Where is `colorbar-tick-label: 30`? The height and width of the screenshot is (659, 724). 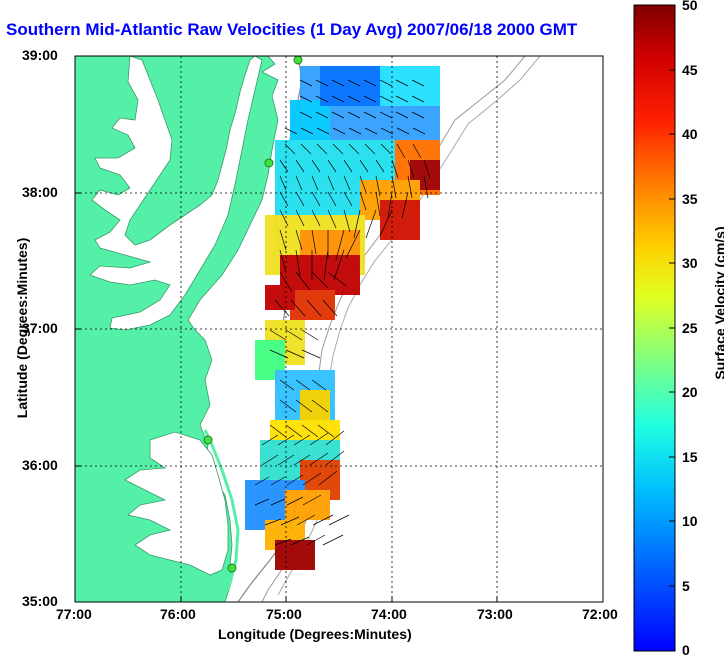 colorbar-tick-label: 30 is located at coordinates (690, 263).